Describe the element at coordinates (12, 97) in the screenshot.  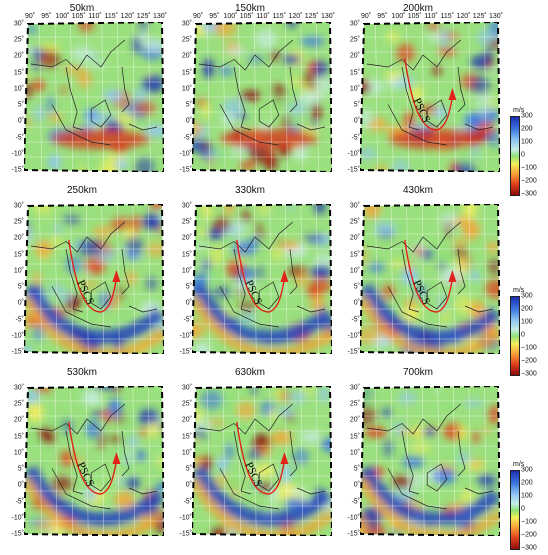
I see `latitude-ticks: 30˚ 25˚ 20˚ 15˚ 10˚ 5˚ 0˚ -5˚ -10˚ -15˚` at that location.